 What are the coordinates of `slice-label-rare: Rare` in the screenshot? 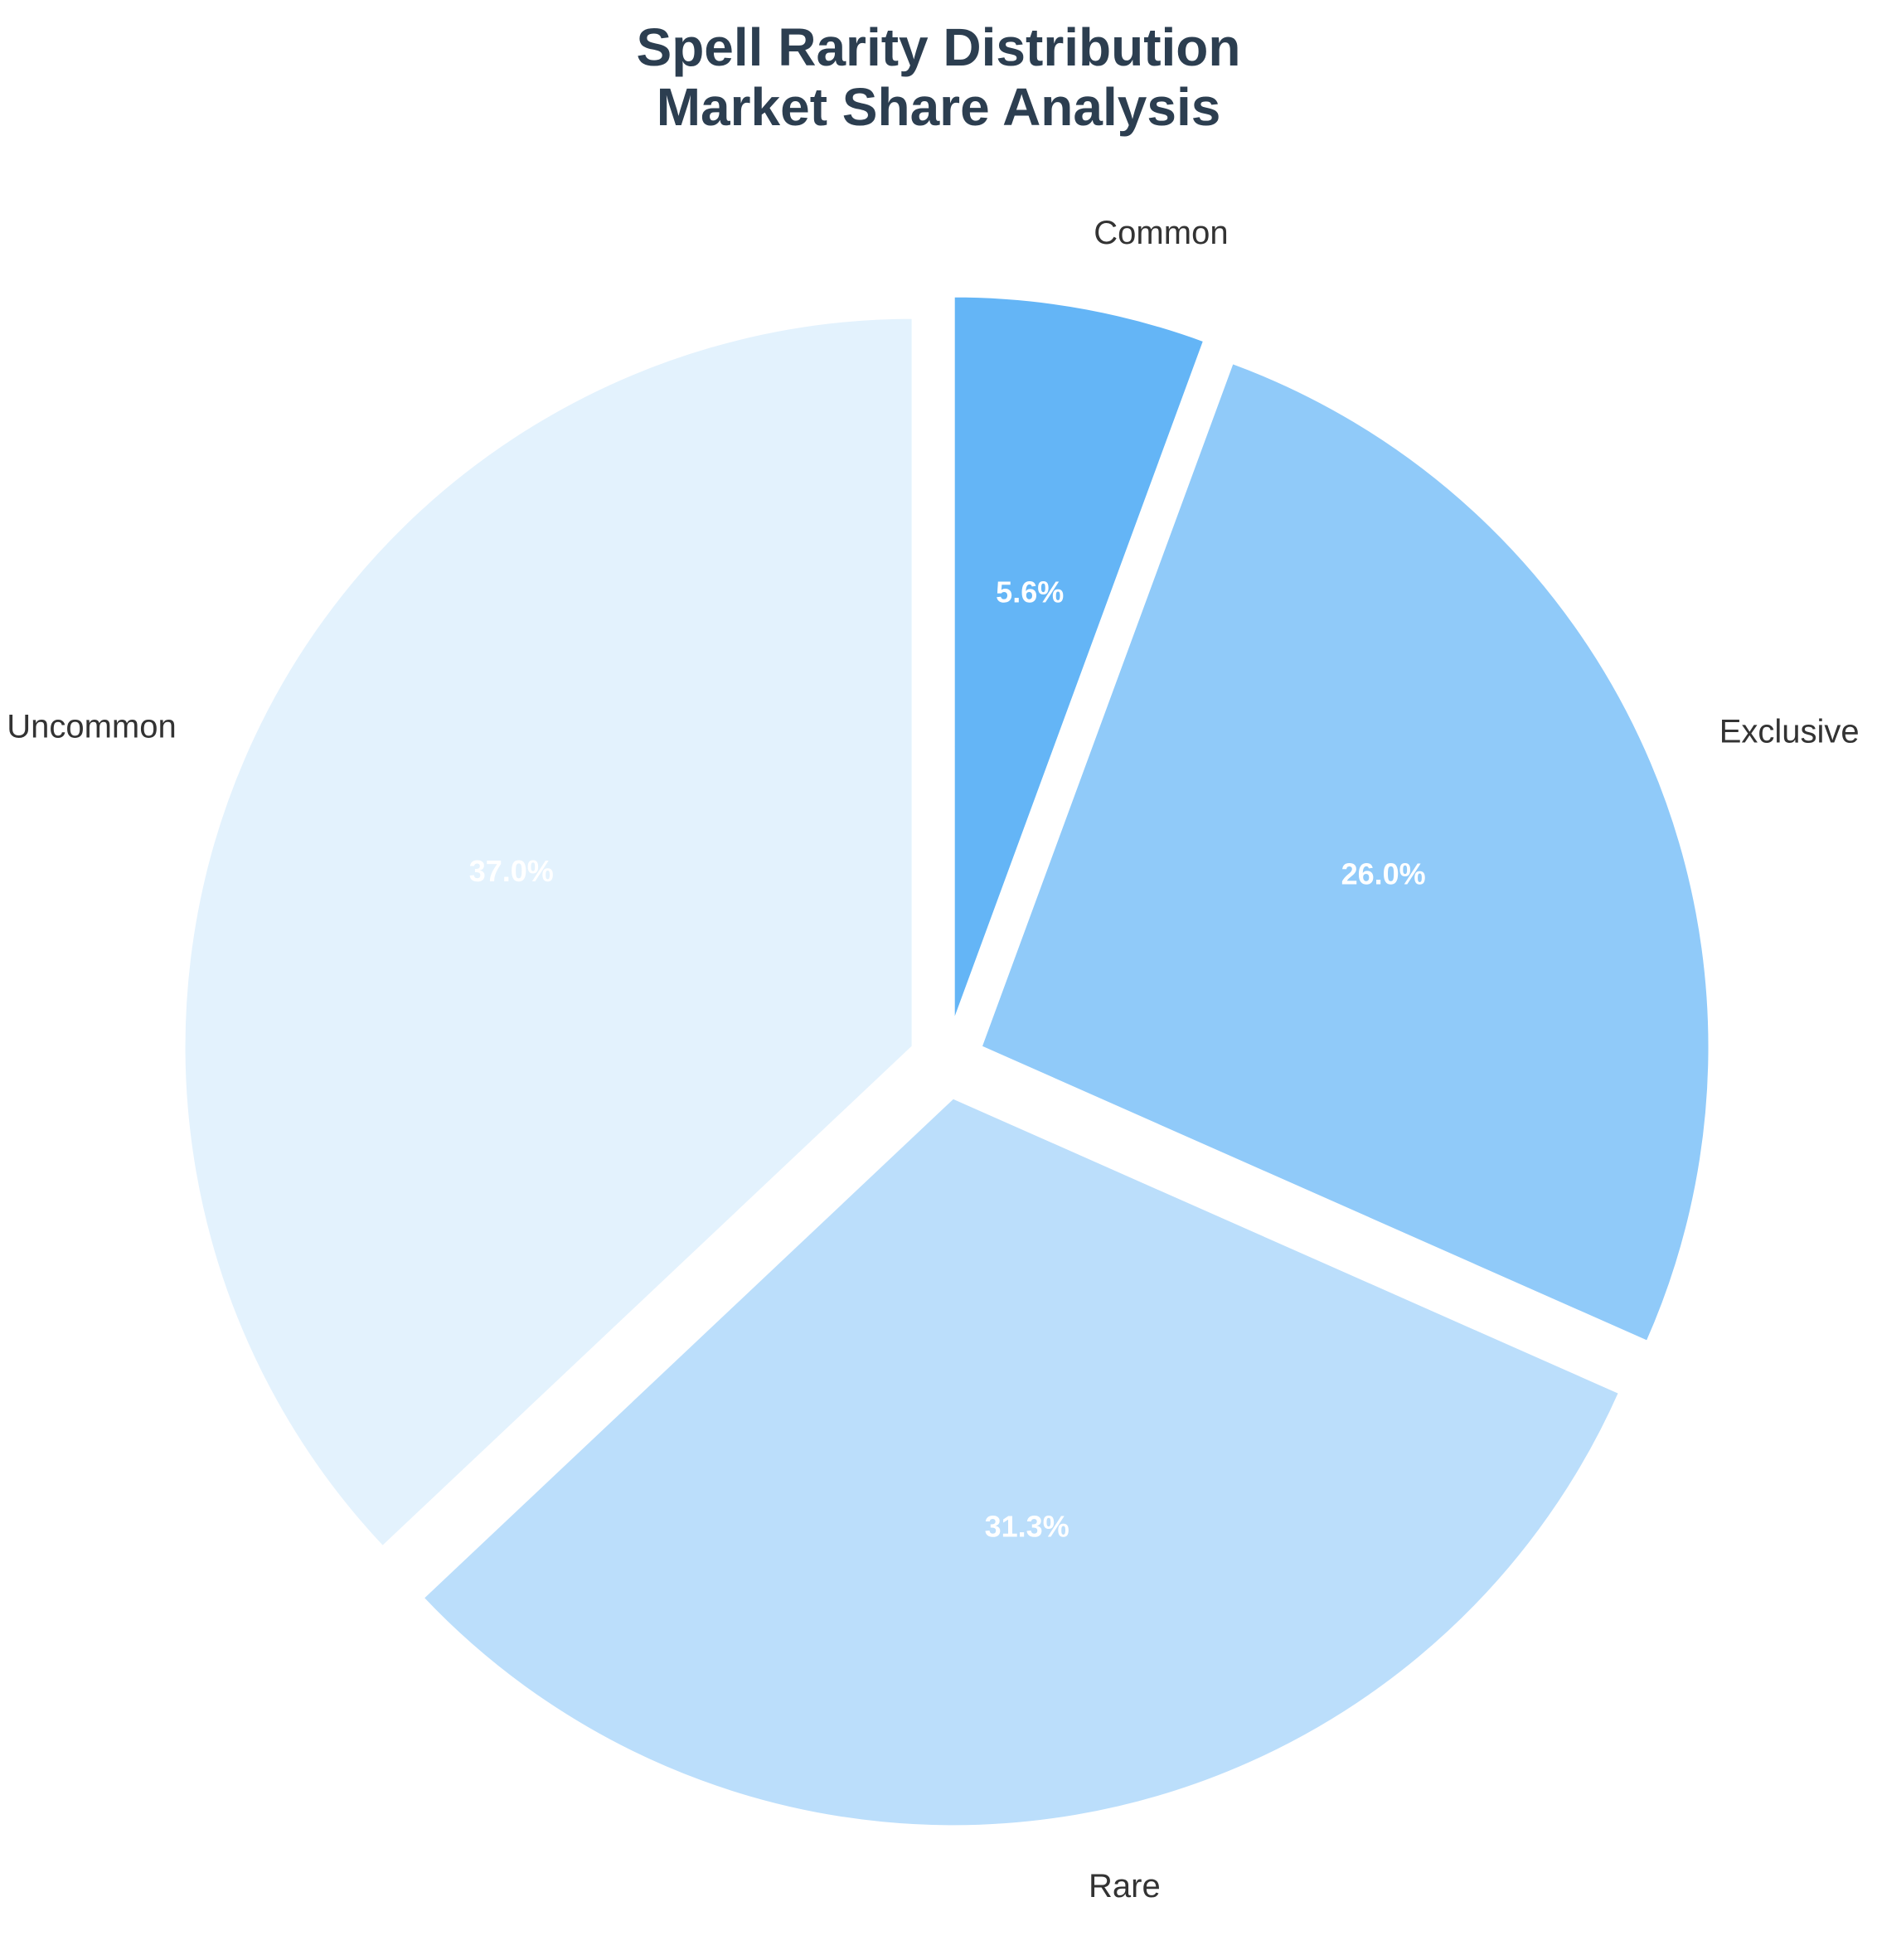 It's located at (1125, 1886).